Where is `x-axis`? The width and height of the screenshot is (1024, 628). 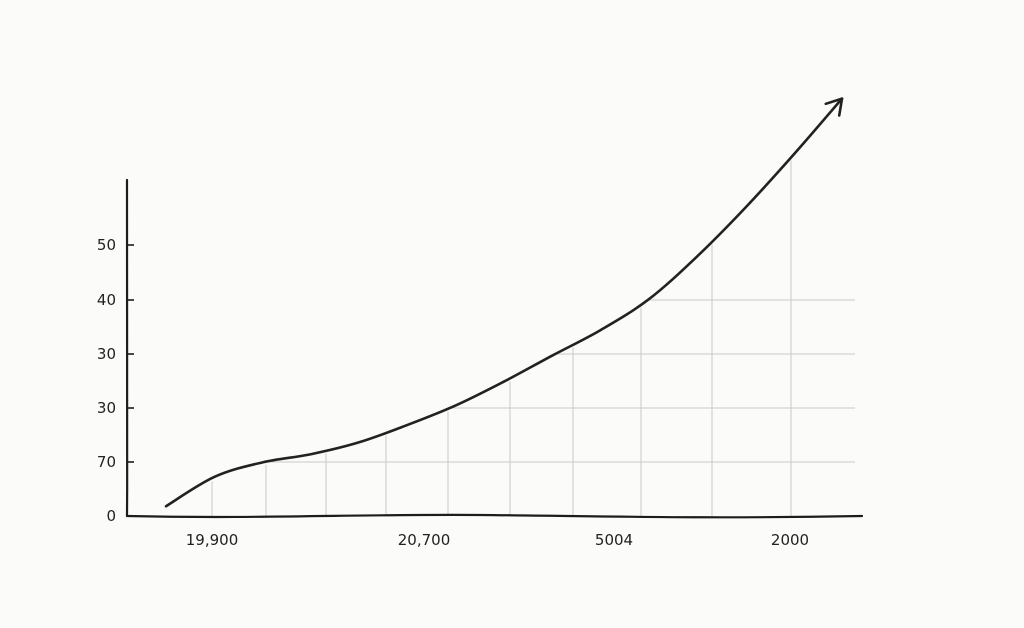 x-axis is located at coordinates (494, 516).